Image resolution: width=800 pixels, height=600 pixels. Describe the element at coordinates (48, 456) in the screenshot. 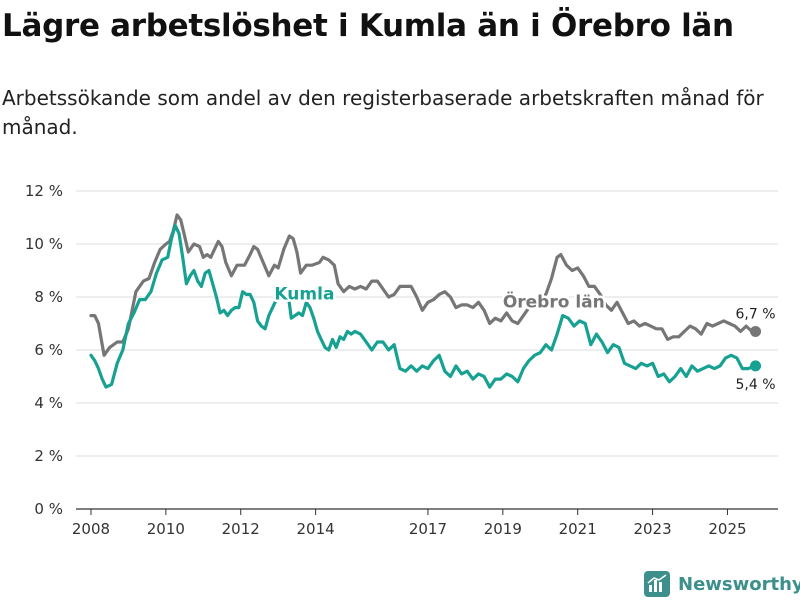

I see `y-tick-label: 2 %` at that location.